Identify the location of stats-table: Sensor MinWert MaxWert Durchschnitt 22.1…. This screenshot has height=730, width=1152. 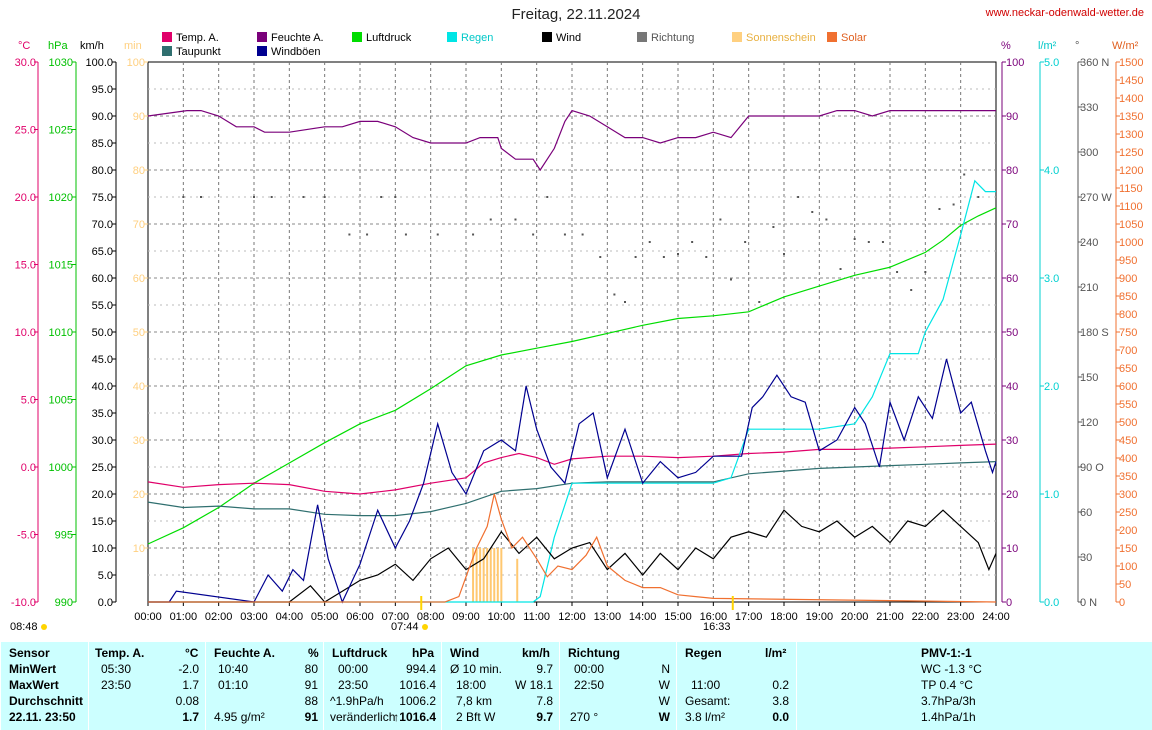
(576, 686).